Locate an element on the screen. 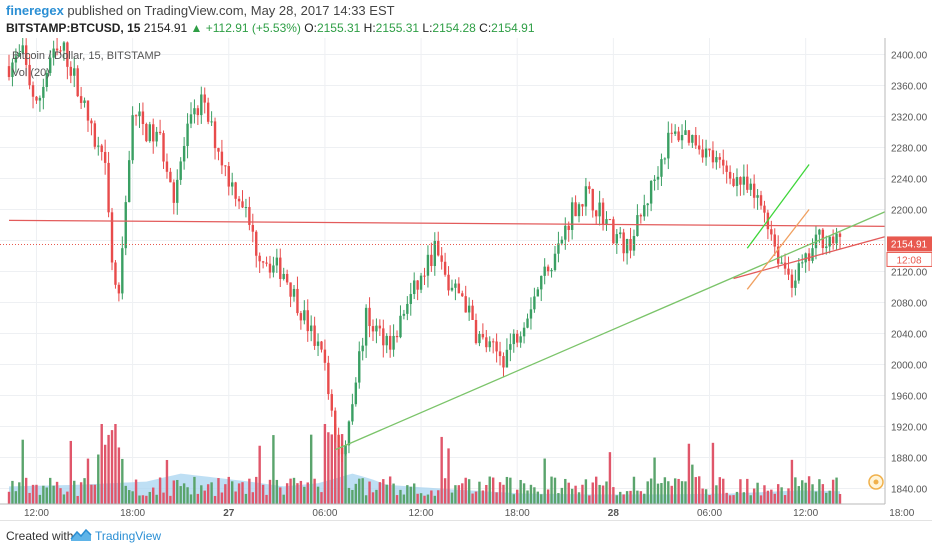 This screenshot has width=932, height=551. series-legend: Bitcoin / Dollar, 15, BITSTAMP is located at coordinates (86, 56).